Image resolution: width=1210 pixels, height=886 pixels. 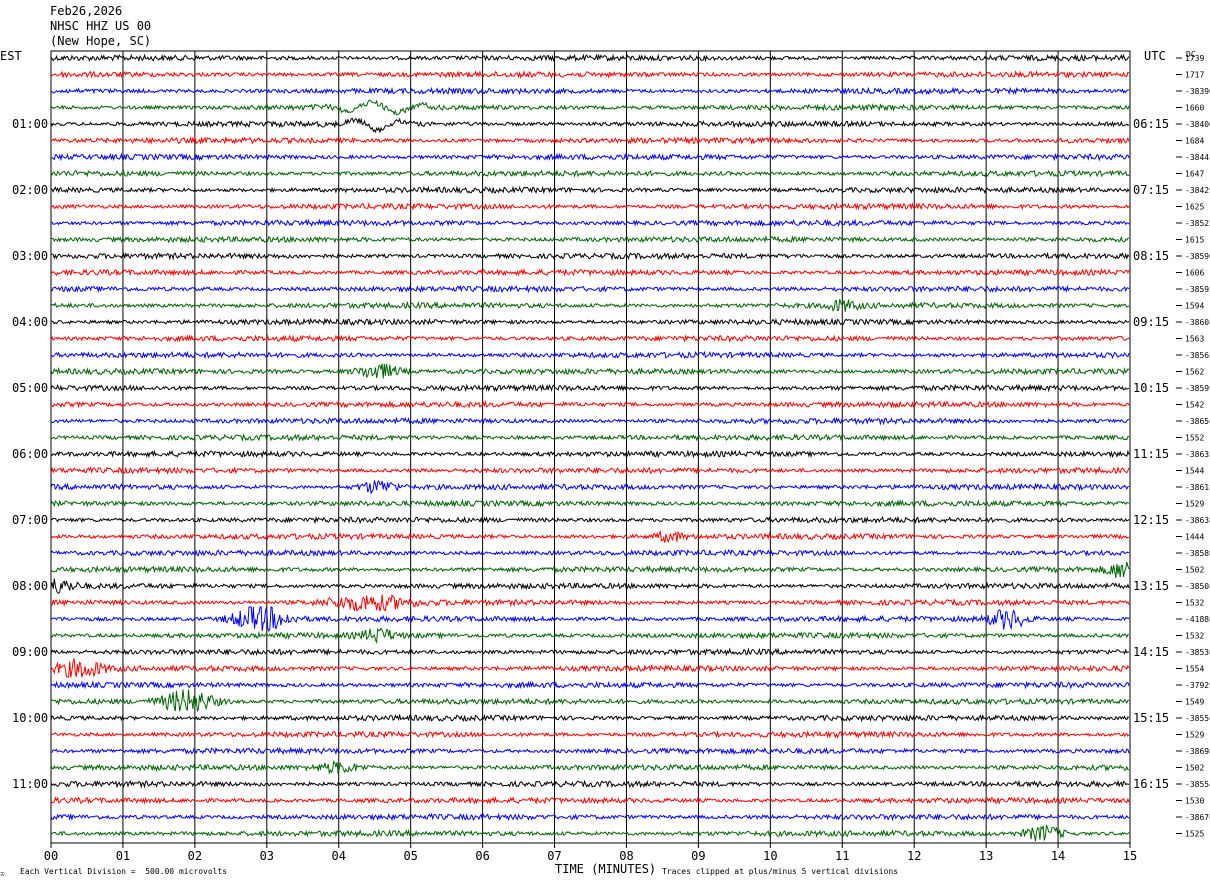 I want to click on right-hour-label: 11:15, so click(x=1151, y=454).